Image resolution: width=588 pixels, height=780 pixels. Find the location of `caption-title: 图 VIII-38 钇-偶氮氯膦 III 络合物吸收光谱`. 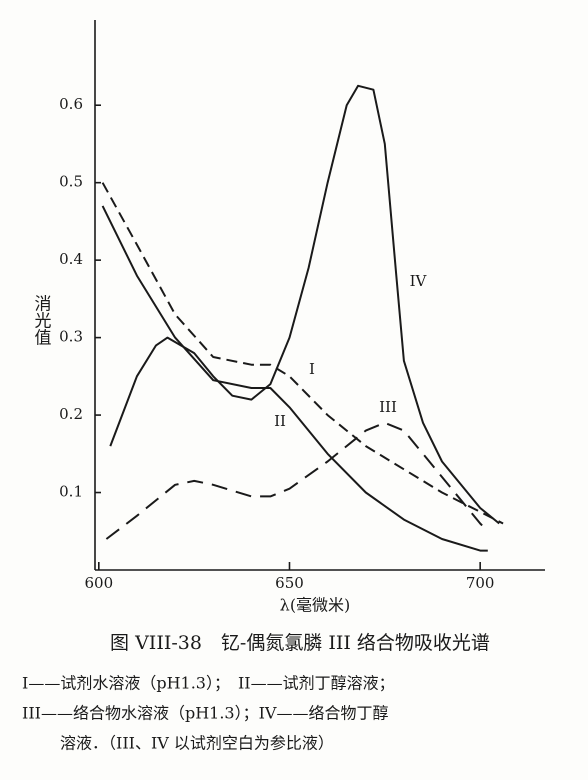

caption-title: 图 VIII-38 钇-偶氮氯膦 III 络合物吸收光谱 is located at coordinates (300, 643).